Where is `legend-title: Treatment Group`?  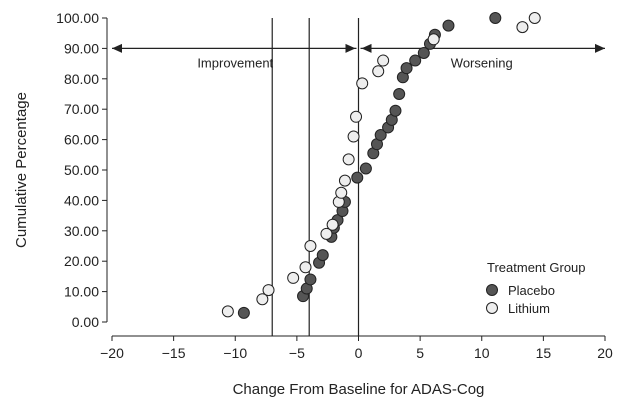 legend-title: Treatment Group is located at coordinates (536, 267).